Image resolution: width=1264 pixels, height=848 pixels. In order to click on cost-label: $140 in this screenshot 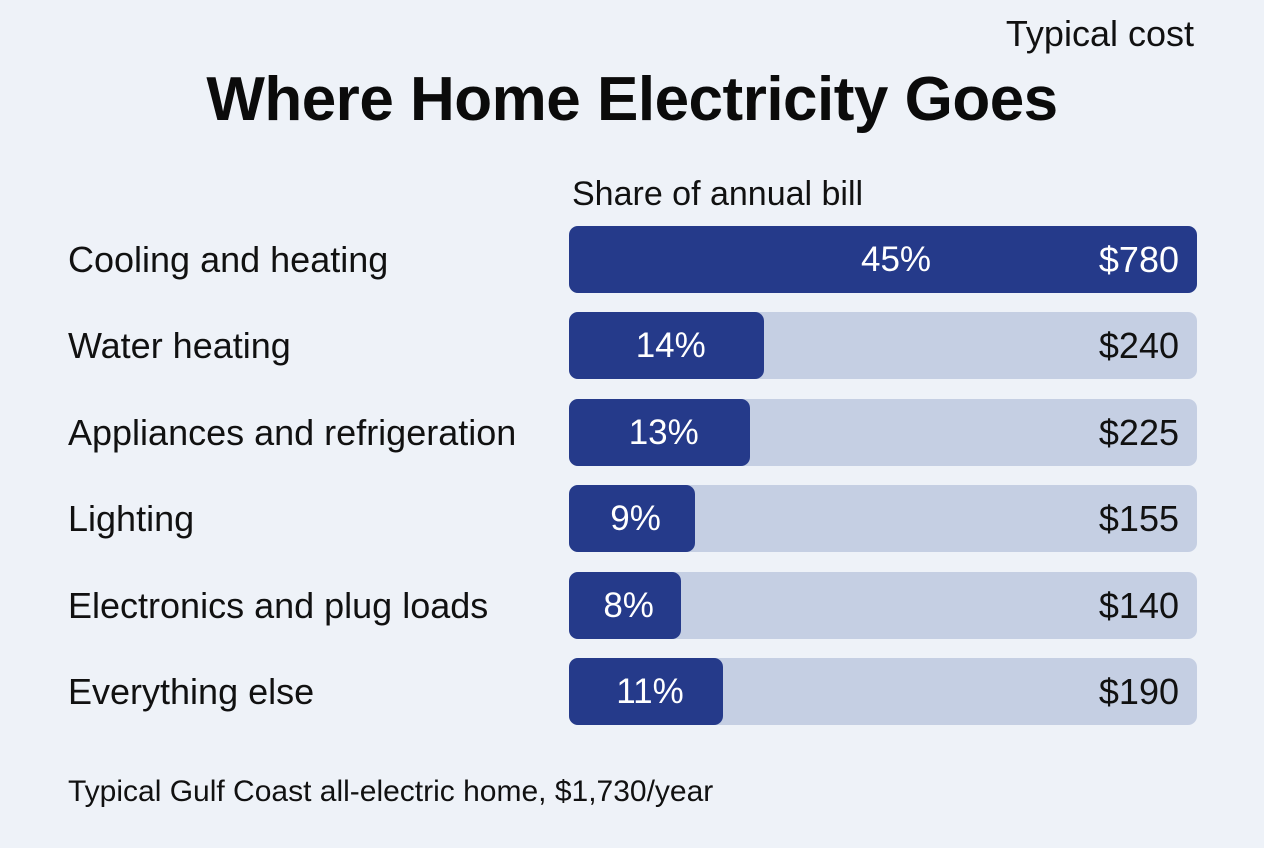, I will do `click(1138, 605)`.